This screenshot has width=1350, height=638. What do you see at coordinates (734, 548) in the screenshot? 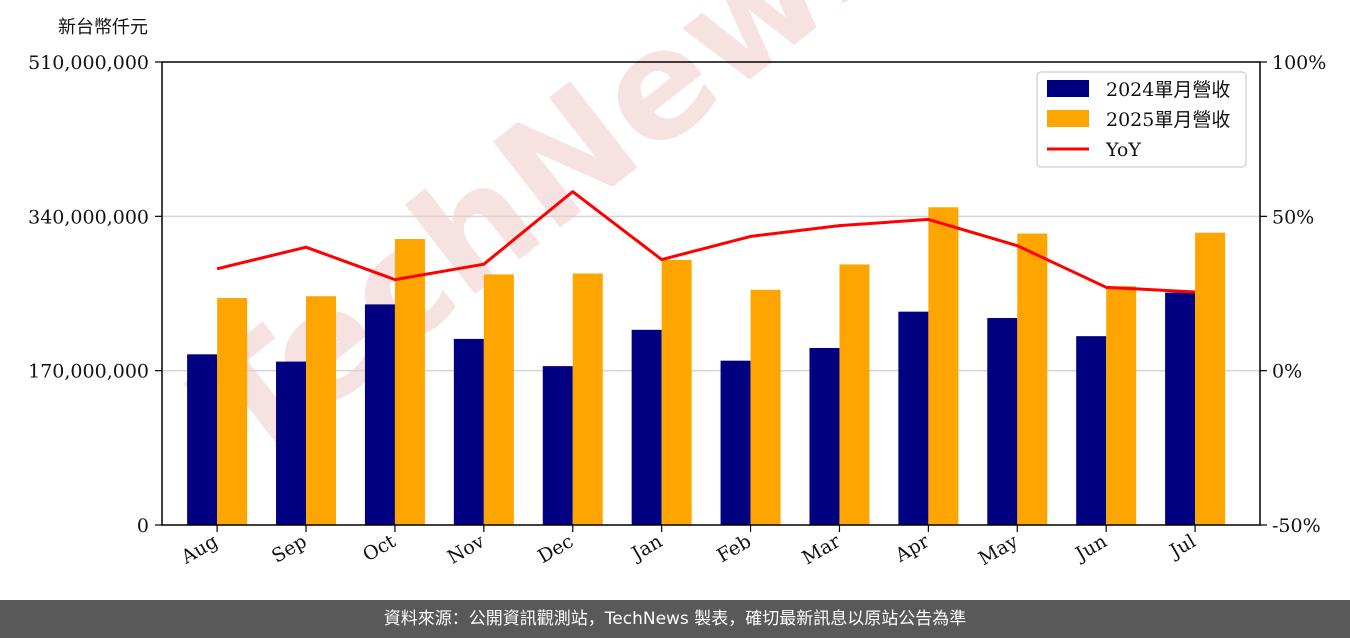
I see `x-tick-label: Feb` at bounding box center [734, 548].